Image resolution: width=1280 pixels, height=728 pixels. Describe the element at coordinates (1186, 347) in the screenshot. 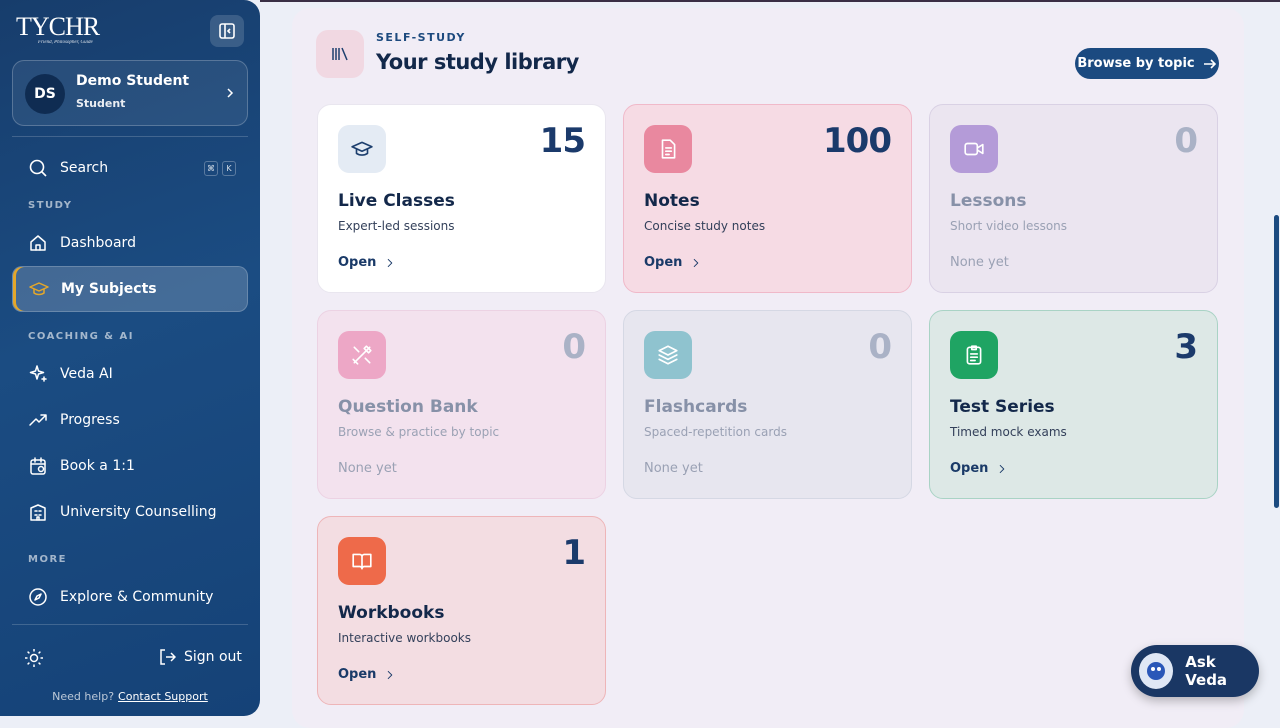

I see `card-count: 3` at that location.